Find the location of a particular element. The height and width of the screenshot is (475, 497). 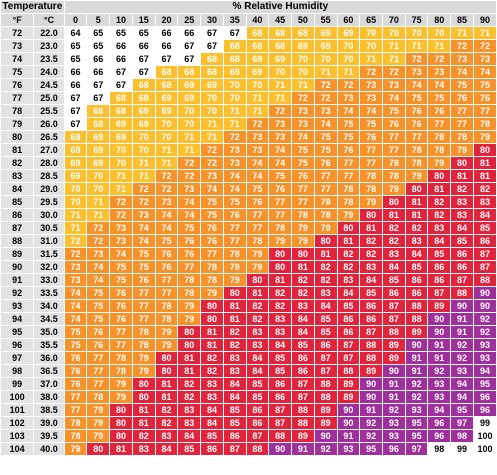

heat-index-cell: 92 is located at coordinates (371, 423).